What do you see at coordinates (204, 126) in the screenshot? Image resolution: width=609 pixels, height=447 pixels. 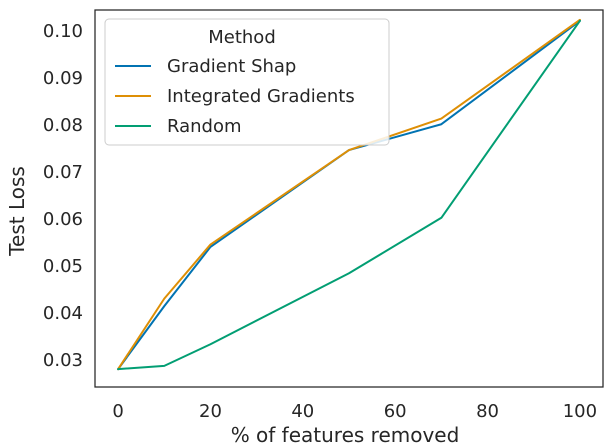 I see `legend-label: Random` at bounding box center [204, 126].